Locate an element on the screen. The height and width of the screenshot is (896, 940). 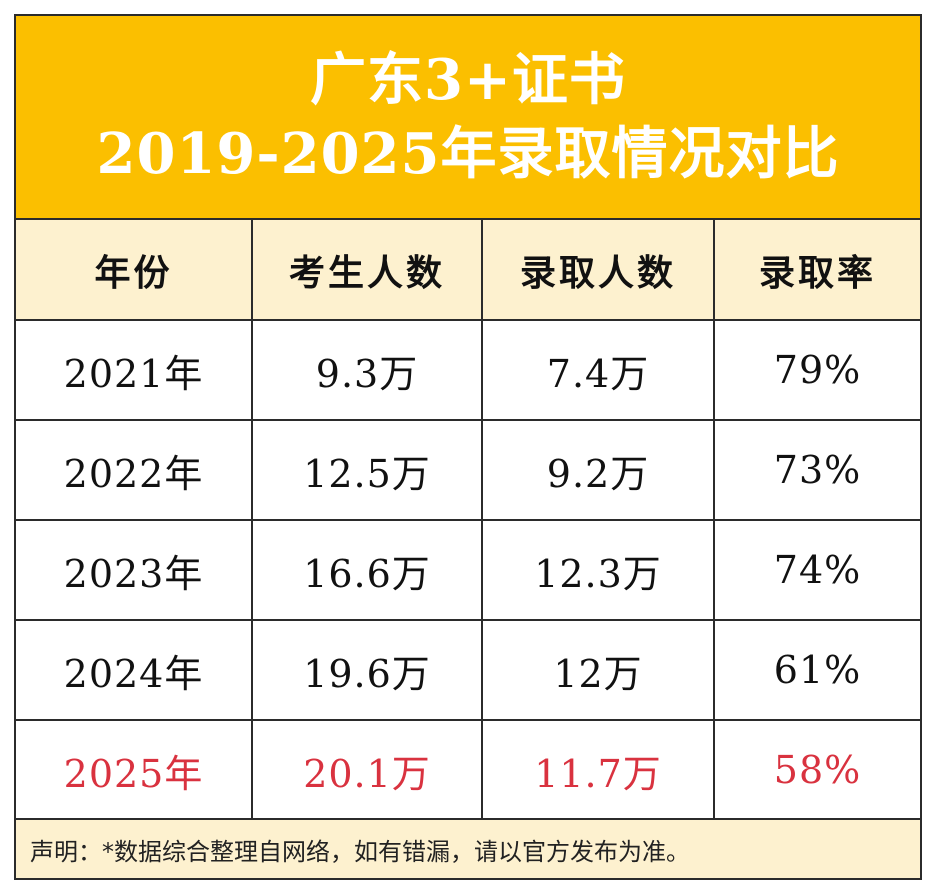
cell-year: 2023年 is located at coordinates (134, 570).